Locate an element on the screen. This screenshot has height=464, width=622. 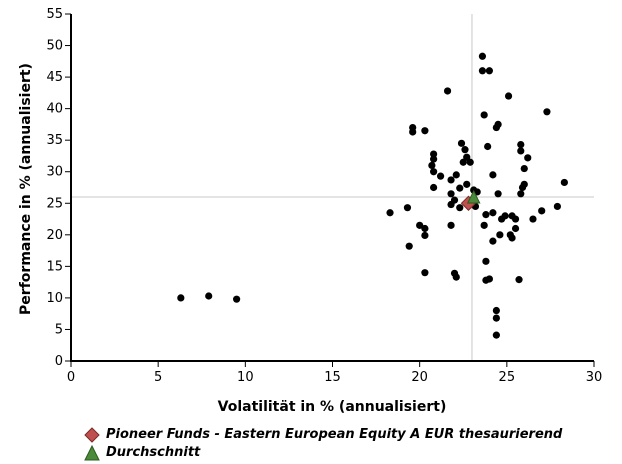
average-point is located at coordinates (473, 196).